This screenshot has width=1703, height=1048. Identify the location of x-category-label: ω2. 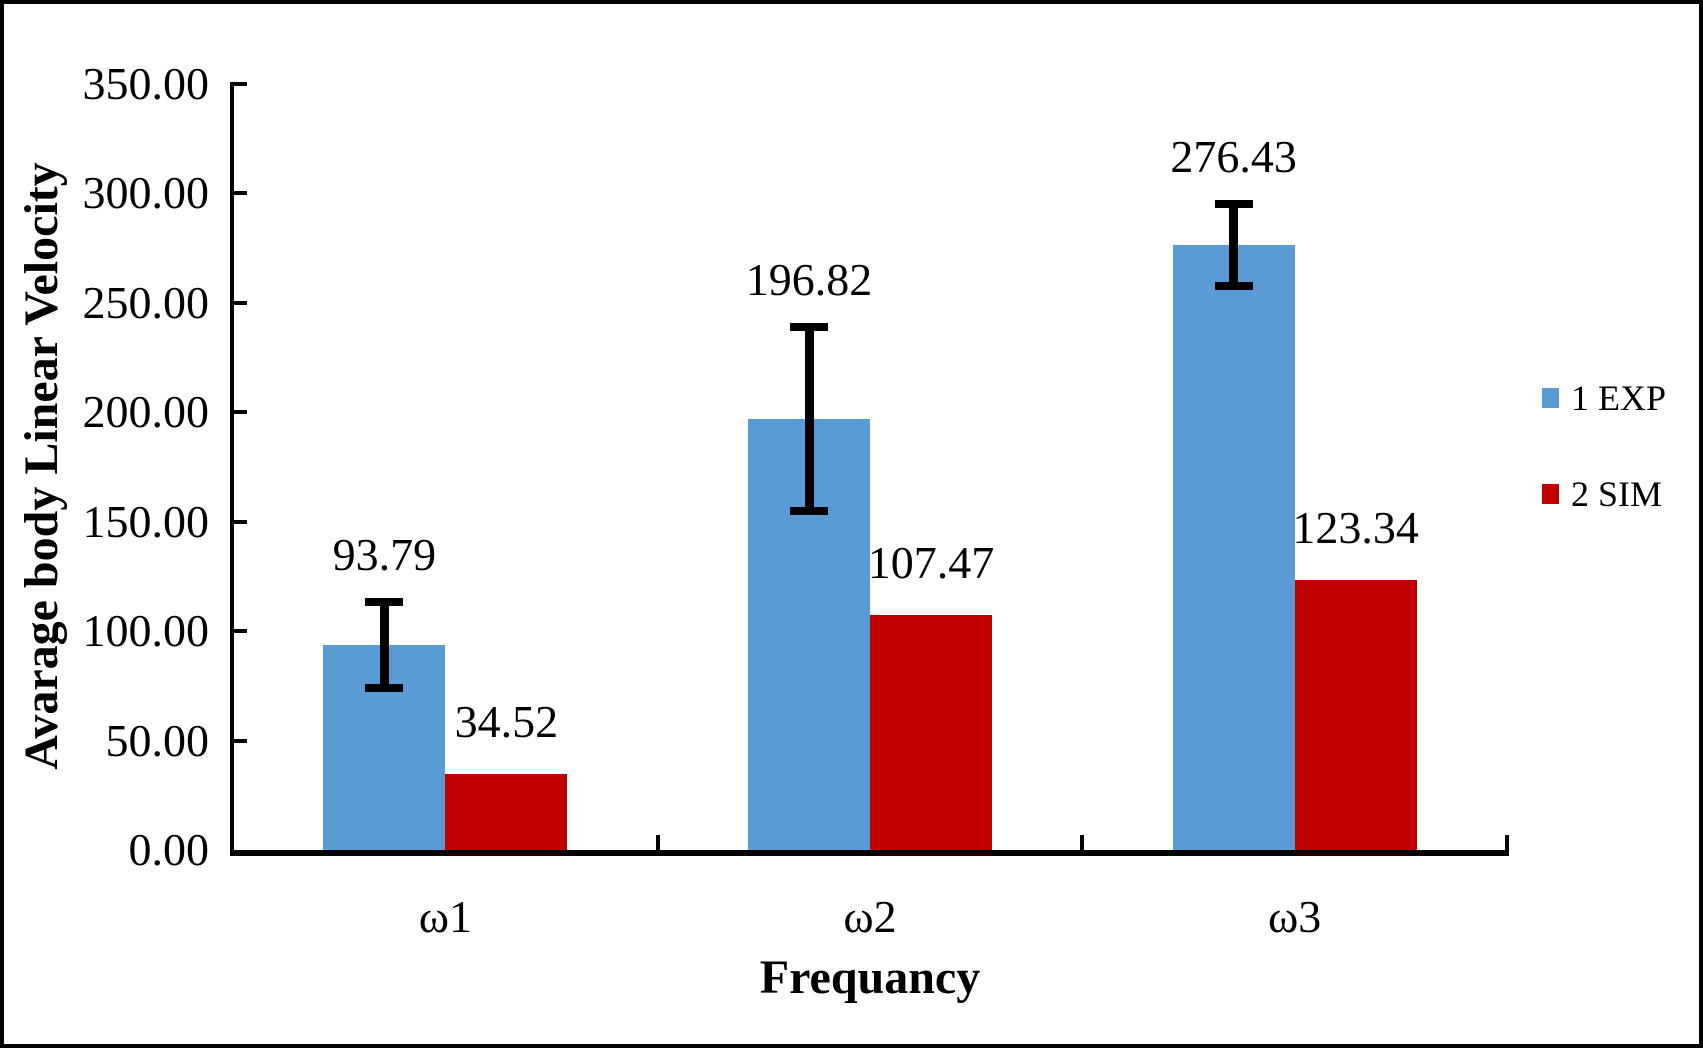
(870, 916).